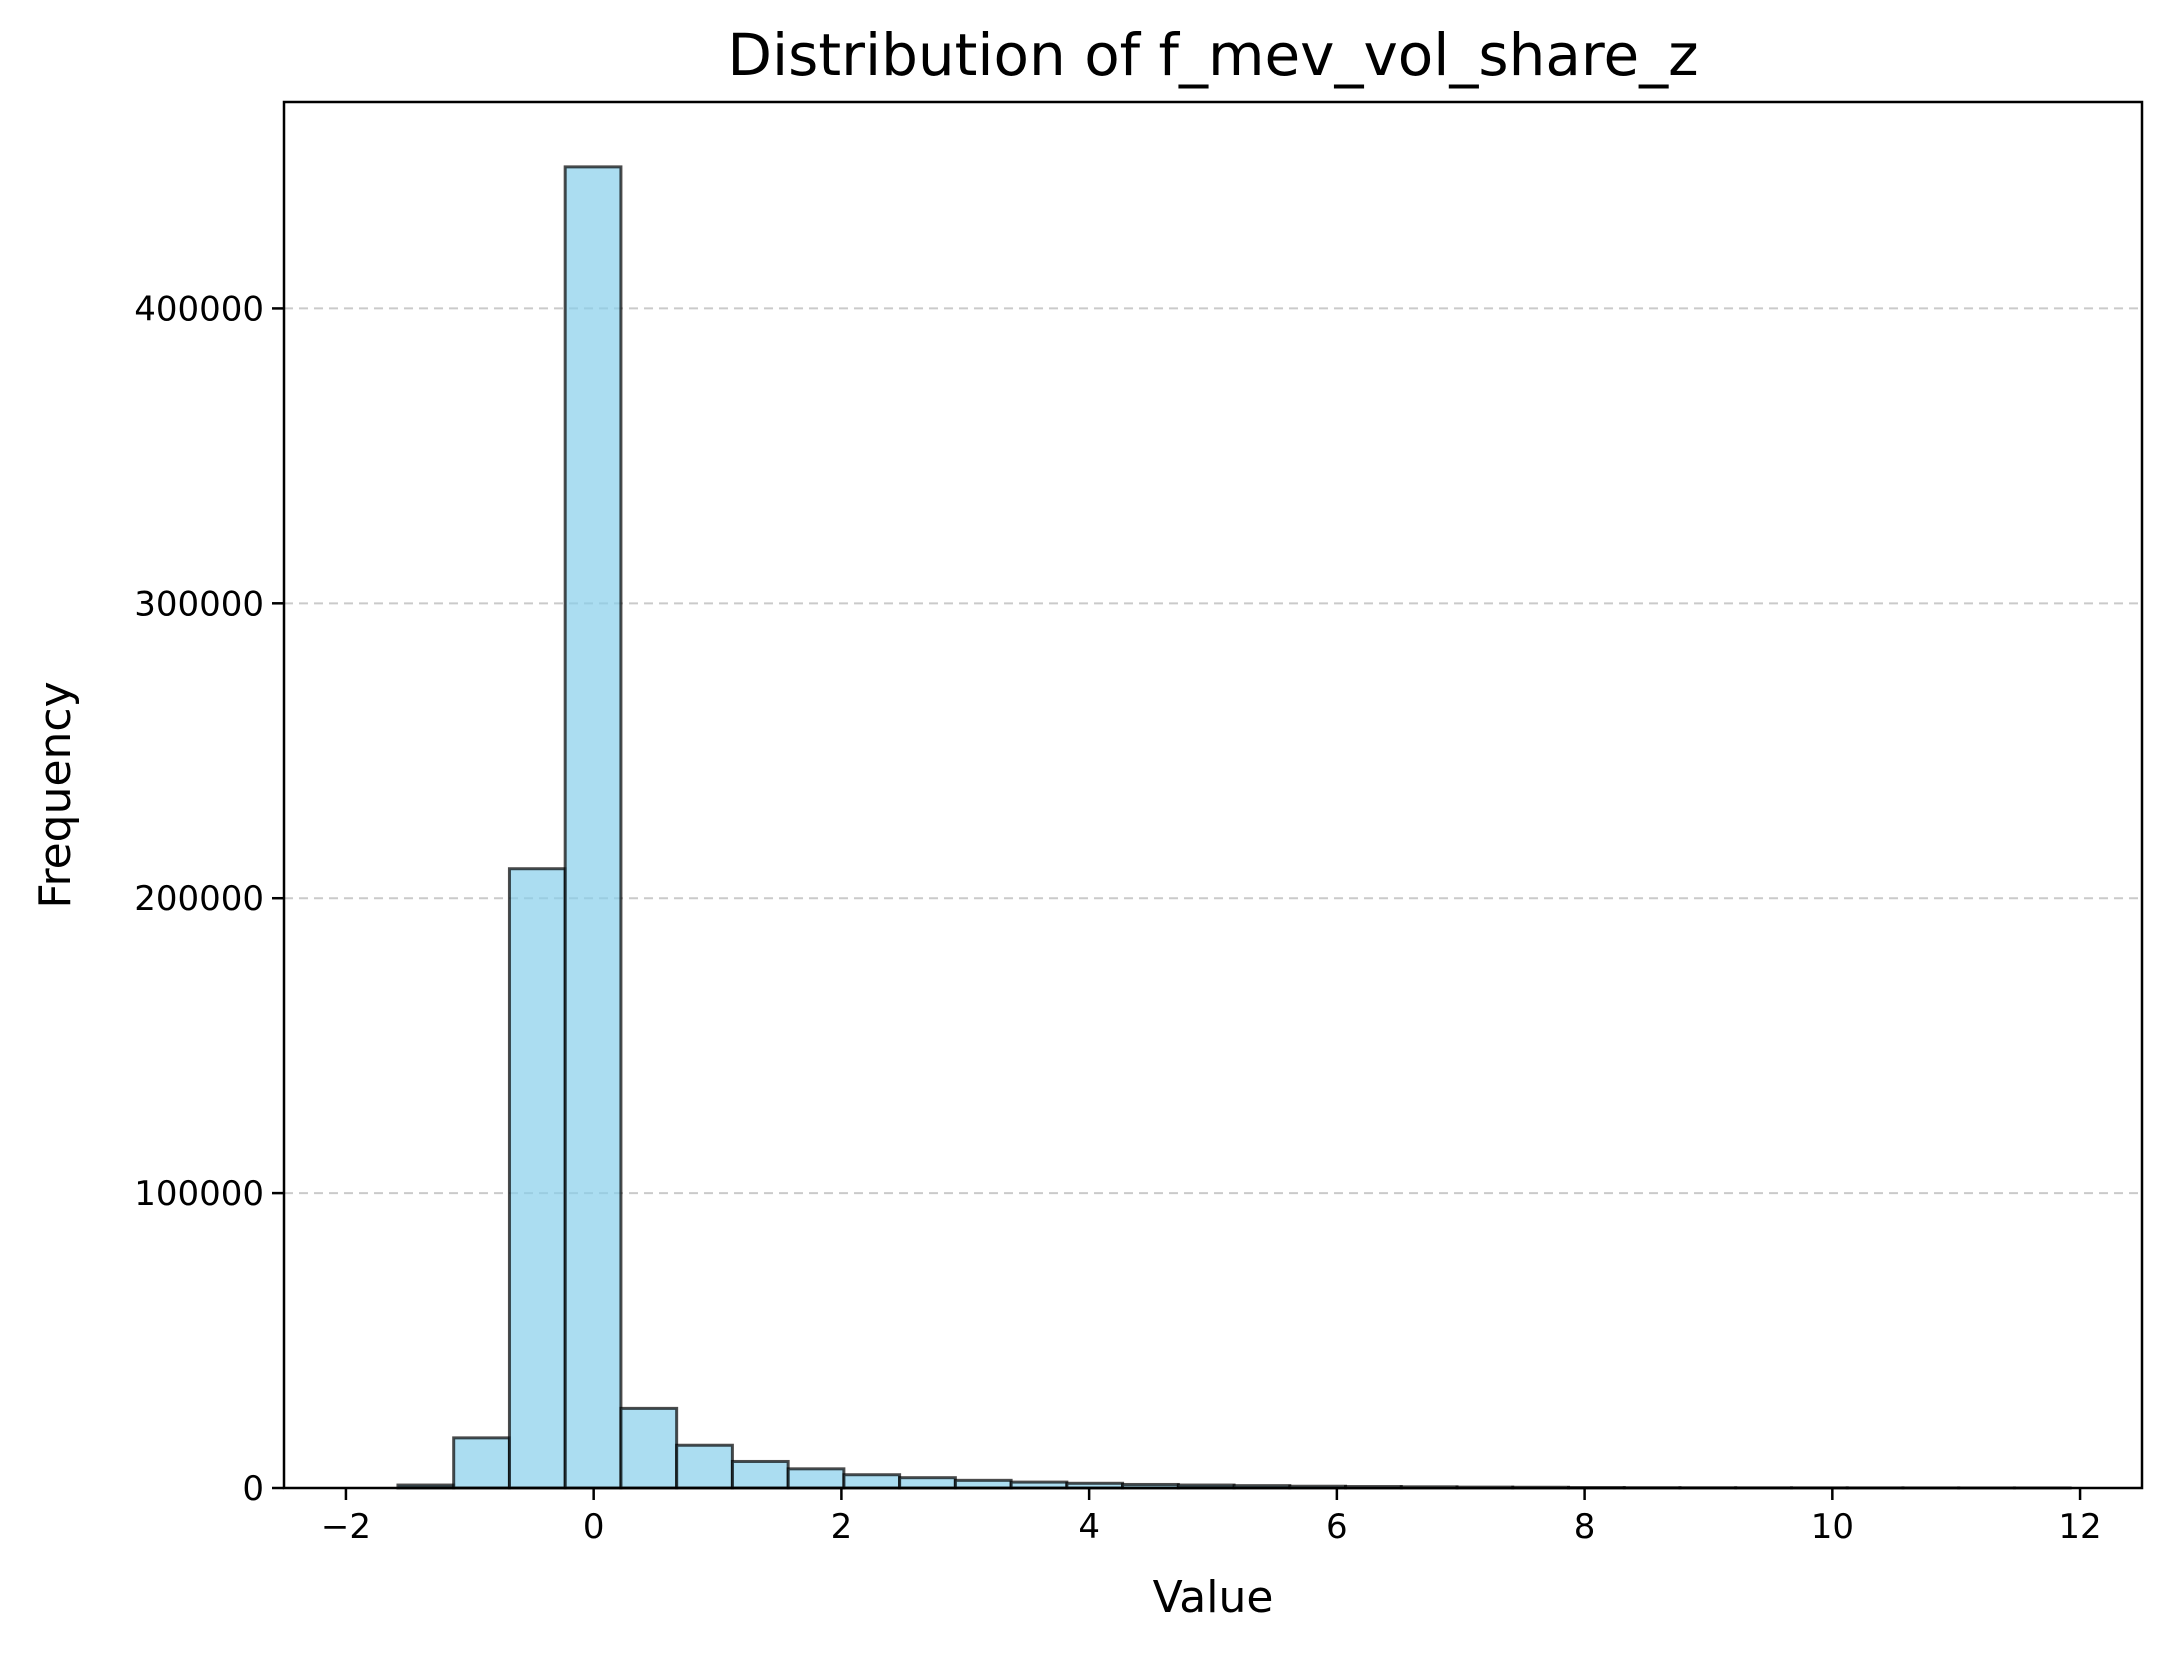  I want to click on x-tick-label: 0, so click(594, 1527).